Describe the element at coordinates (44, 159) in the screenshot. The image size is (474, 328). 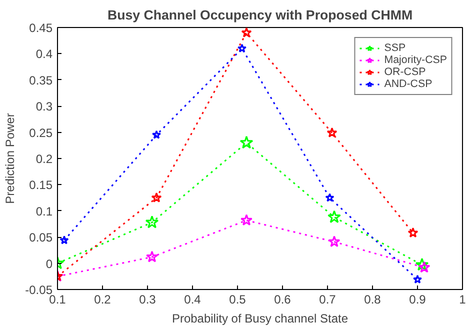
I see `y-tick-label: 0.2` at that location.